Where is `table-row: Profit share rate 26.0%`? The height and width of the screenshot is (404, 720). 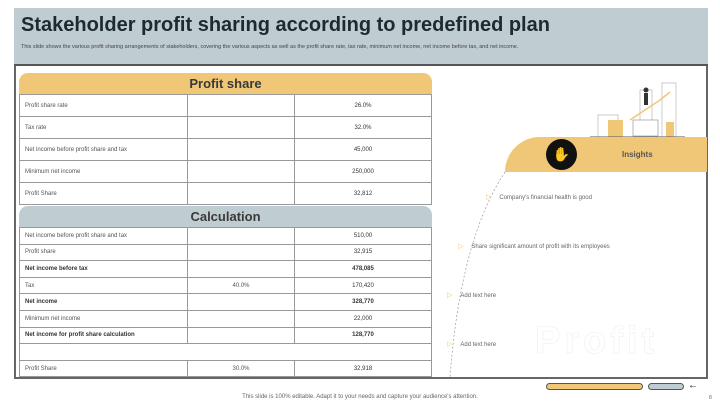 table-row: Profit share rate 26.0% is located at coordinates (225, 105).